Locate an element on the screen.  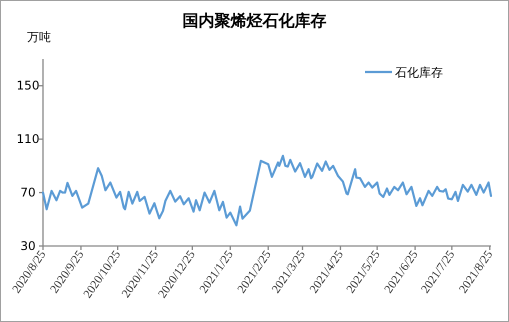
y-tick-label: 150 is located at coordinates (28, 85).